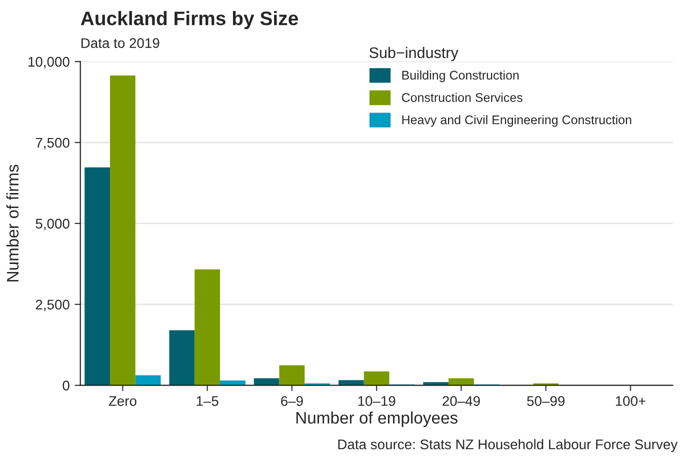 The width and height of the screenshot is (681, 456). Describe the element at coordinates (462, 97) in the screenshot. I see `legend-label: Construction Services` at that location.